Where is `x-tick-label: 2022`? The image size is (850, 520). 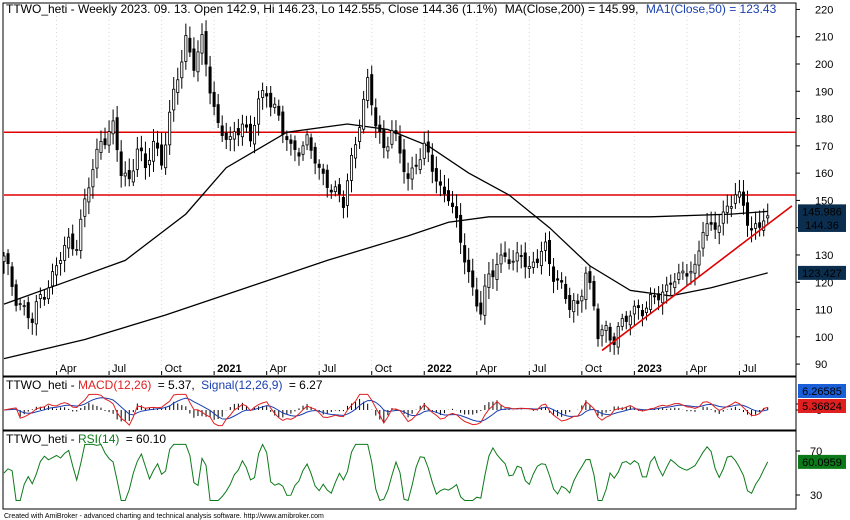
x-tick-label: 2022 is located at coordinates (439, 369).